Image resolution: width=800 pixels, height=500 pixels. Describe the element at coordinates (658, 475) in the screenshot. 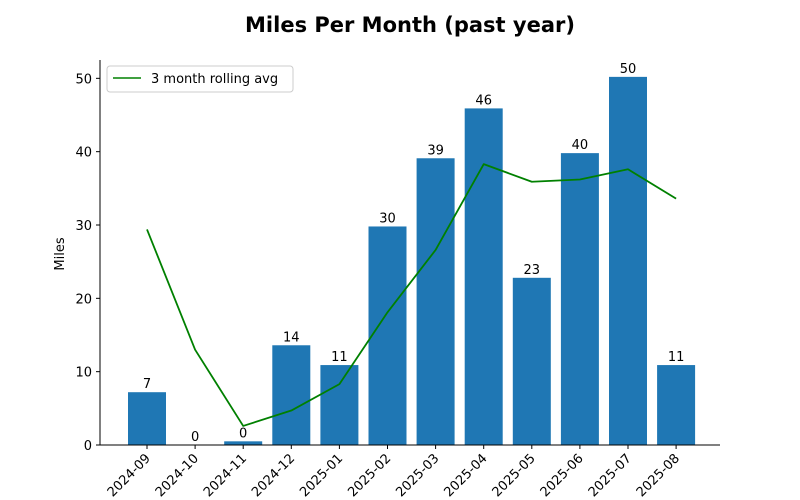

I see `x-tick-label-2025-08: 2025-08` at that location.